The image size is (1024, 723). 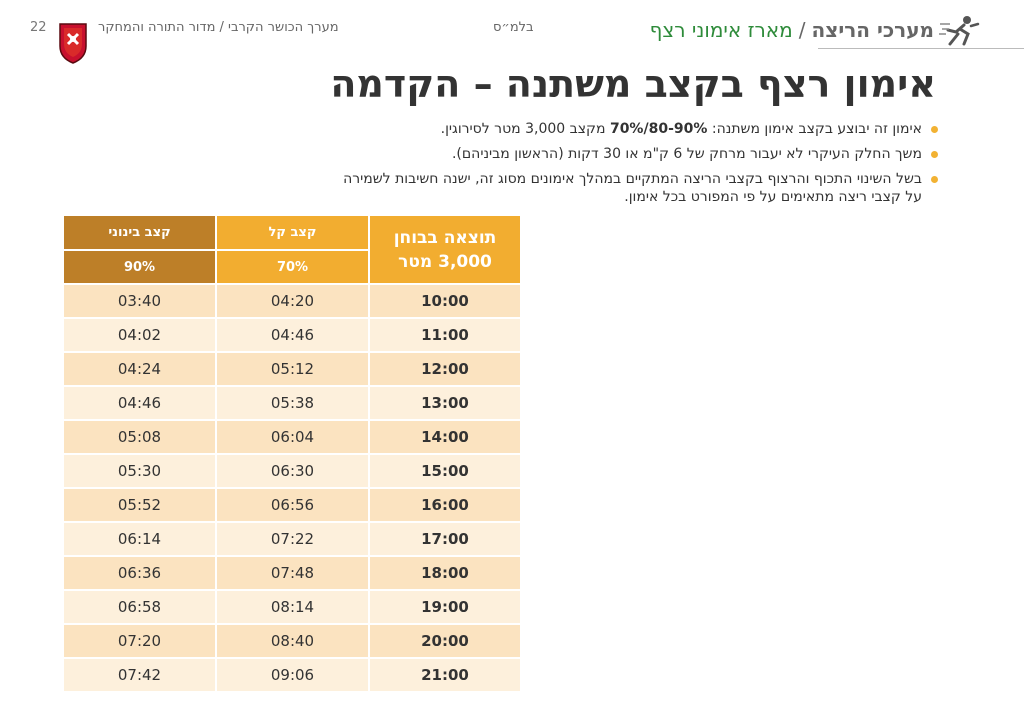 I want to click on mid-pace-percent: 90%, so click(x=139, y=267).